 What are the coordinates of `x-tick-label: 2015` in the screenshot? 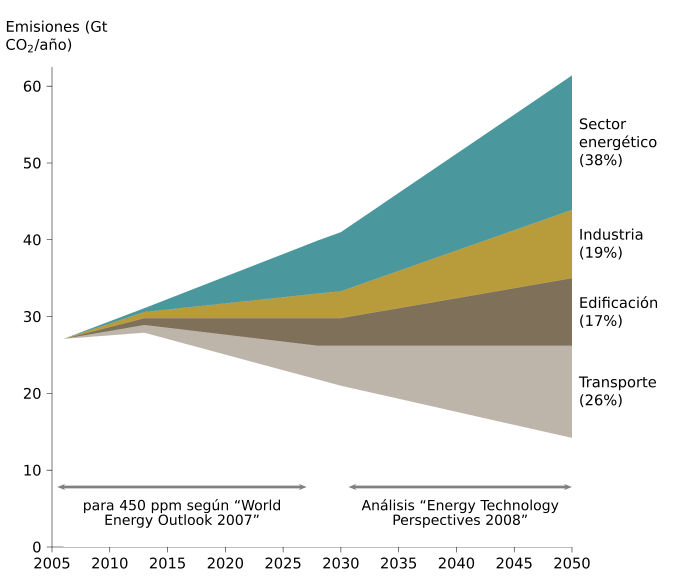 It's located at (167, 563).